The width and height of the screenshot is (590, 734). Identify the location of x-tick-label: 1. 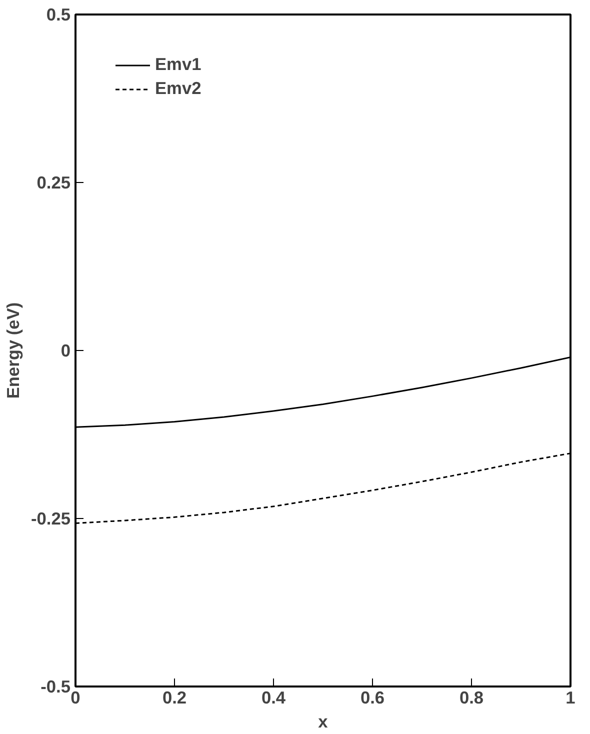
(571, 698).